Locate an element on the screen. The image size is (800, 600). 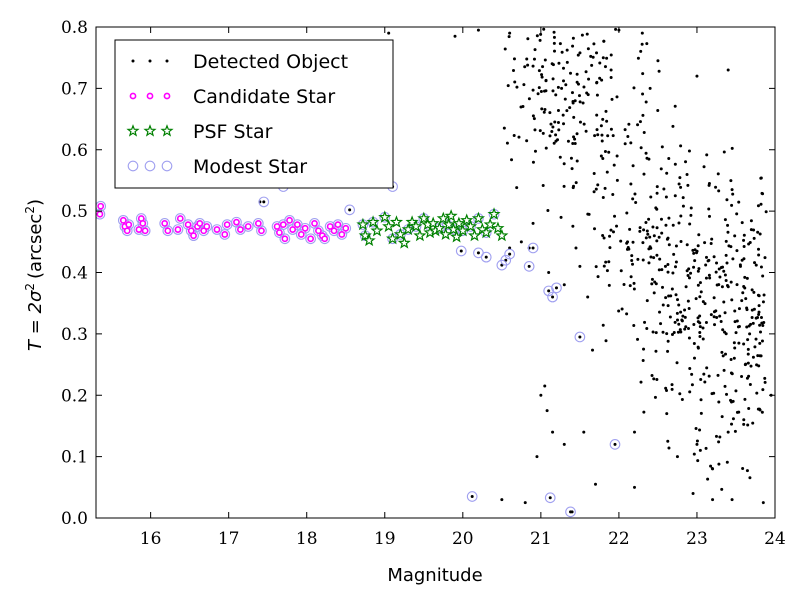
legend-marker-star is located at coordinates (133, 130).